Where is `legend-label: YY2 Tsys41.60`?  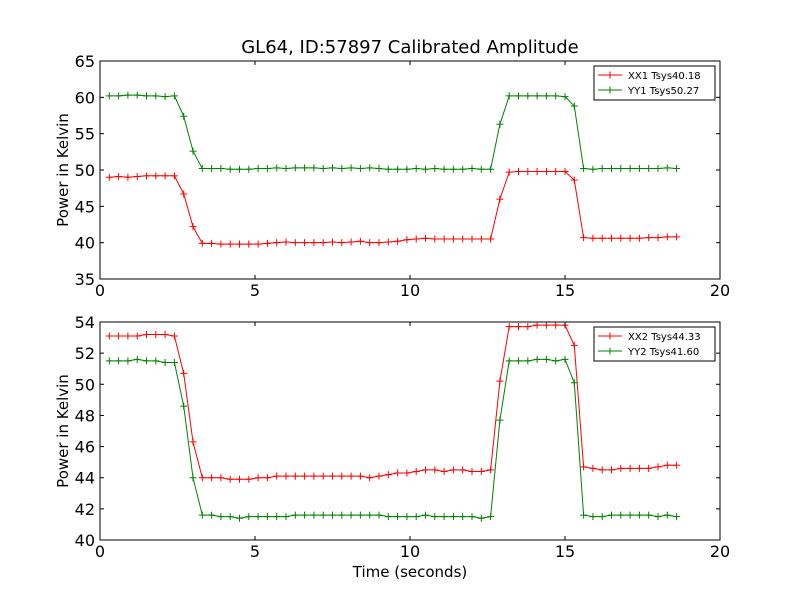 legend-label: YY2 Tsys41.60 is located at coordinates (663, 352).